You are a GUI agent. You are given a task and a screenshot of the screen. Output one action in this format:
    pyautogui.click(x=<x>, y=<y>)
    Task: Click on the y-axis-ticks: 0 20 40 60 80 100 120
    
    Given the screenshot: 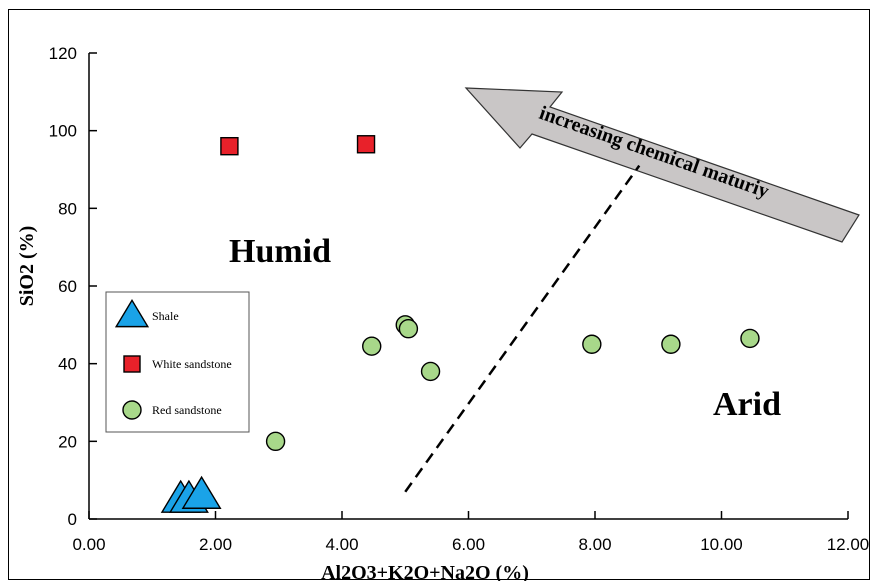 What is the action you would take?
    pyautogui.click(x=73, y=286)
    